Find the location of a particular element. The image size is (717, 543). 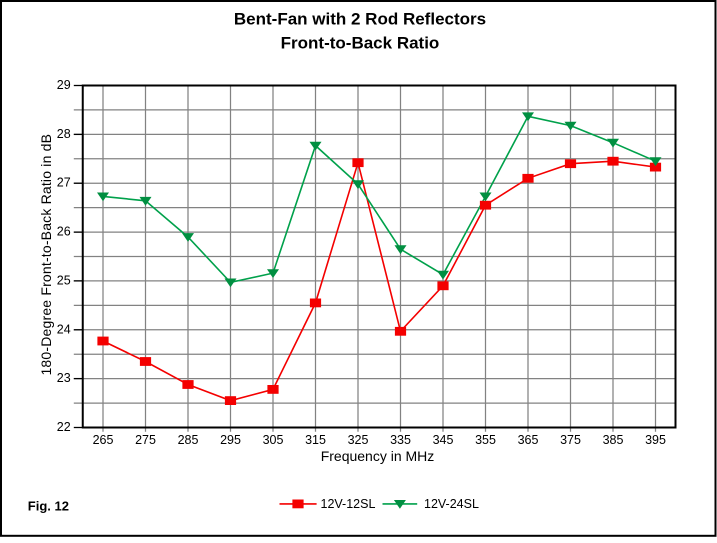

svg-text: 355 is located at coordinates (485, 440).